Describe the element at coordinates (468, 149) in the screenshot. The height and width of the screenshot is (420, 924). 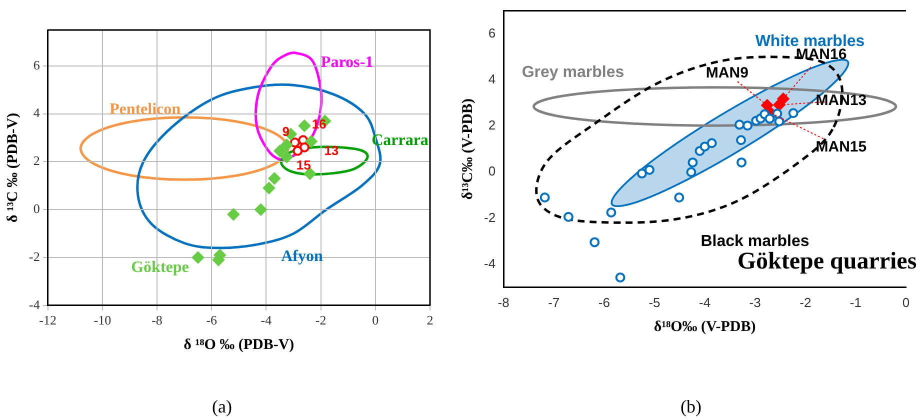
I see `y-axis-title: δ¹³C‰ (V-PDB)` at that location.